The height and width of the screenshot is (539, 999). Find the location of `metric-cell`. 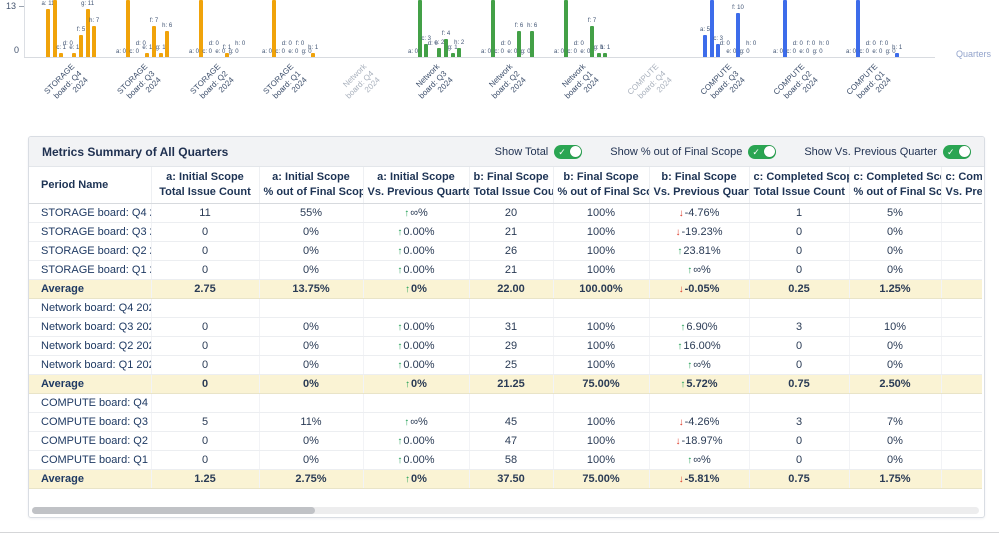

metric-cell is located at coordinates (511, 308).